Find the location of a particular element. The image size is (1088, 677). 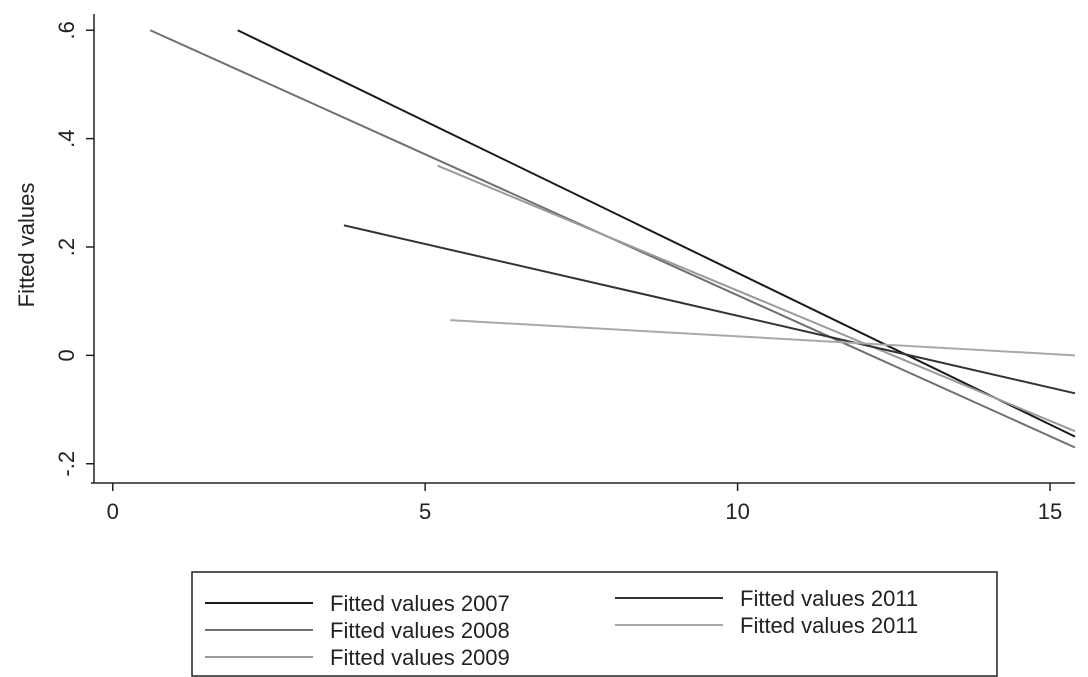

x-tick-label: 5 is located at coordinates (425, 511).